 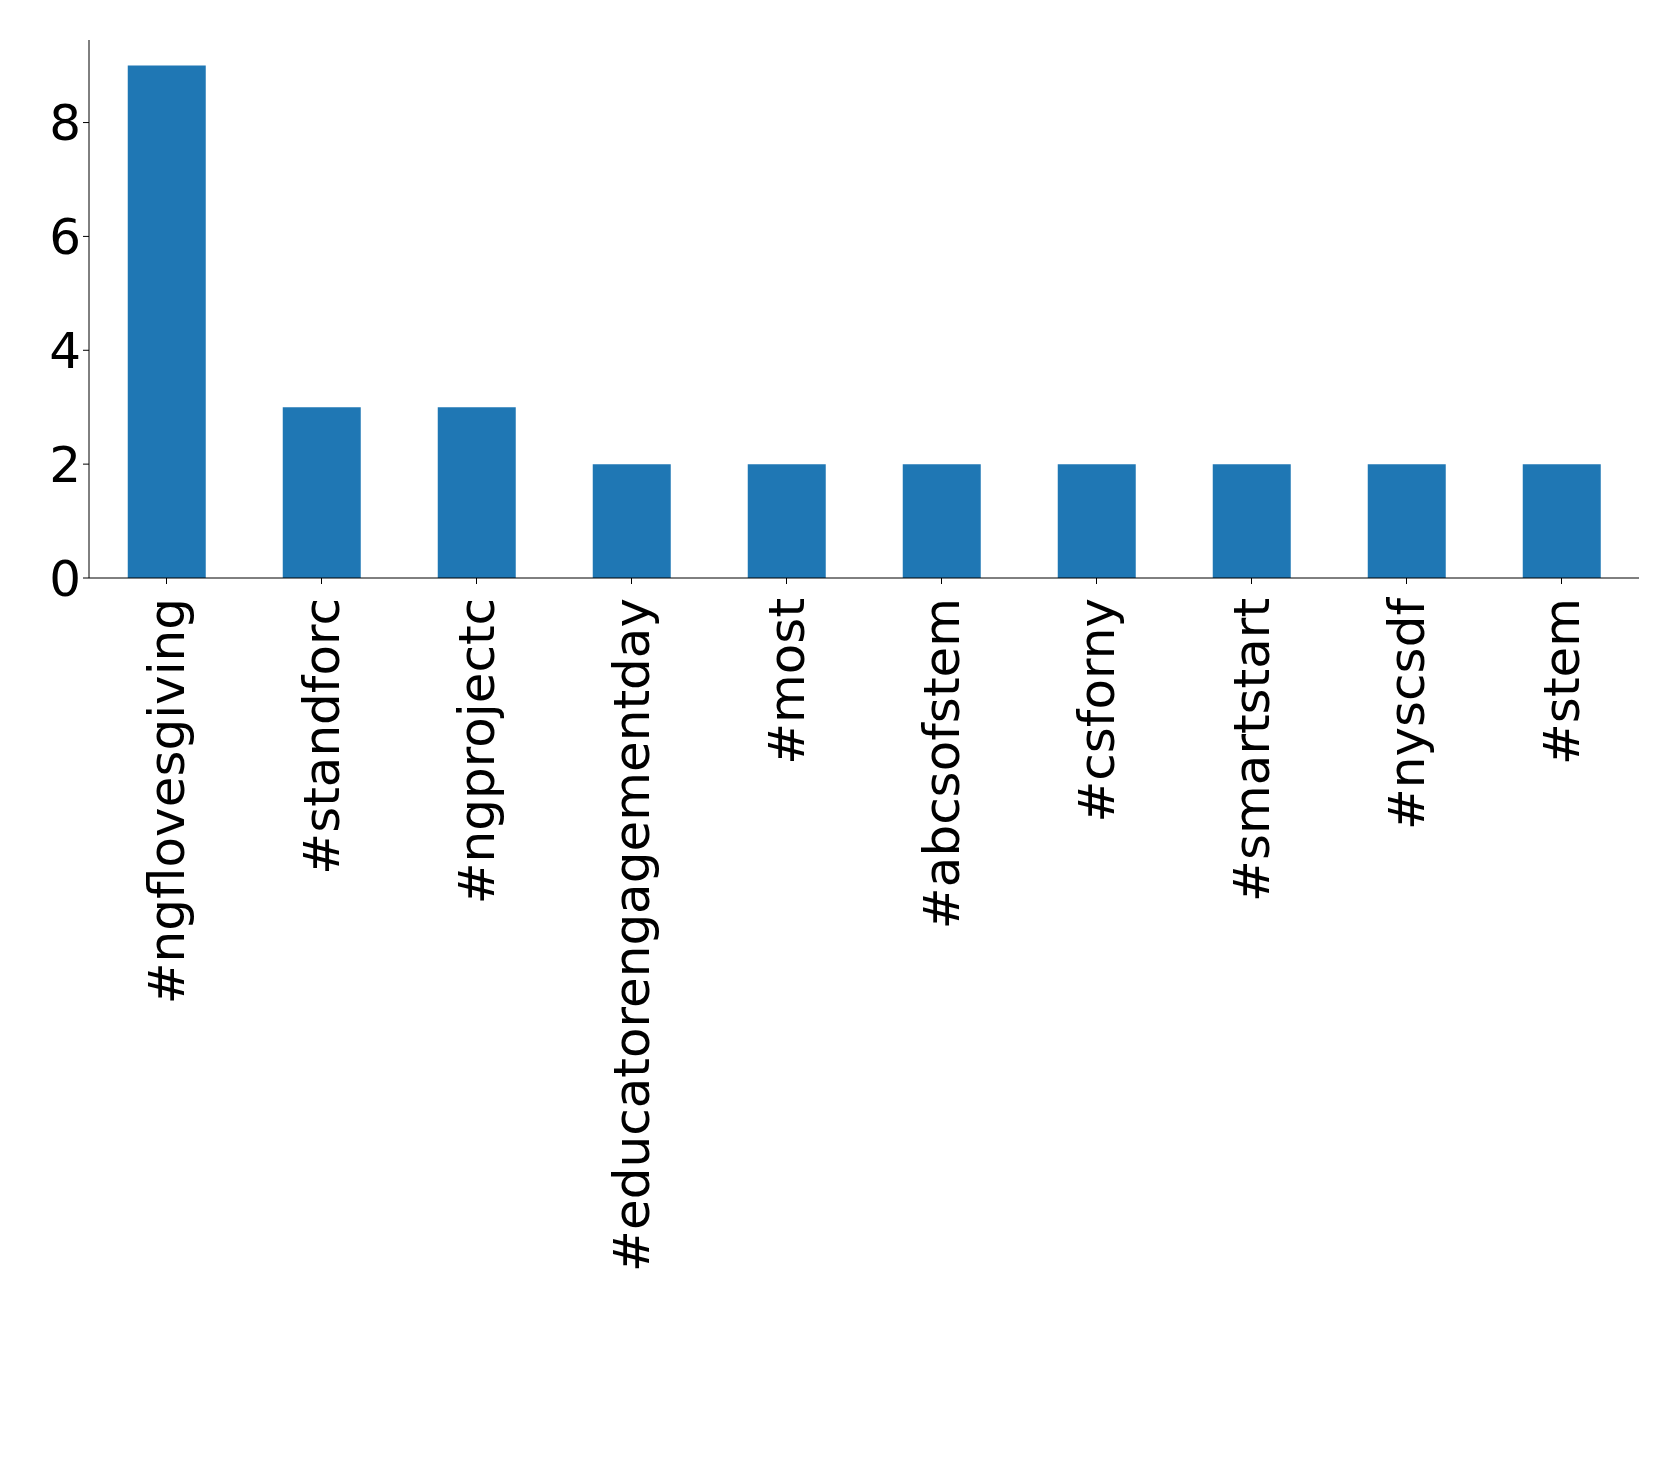 What do you see at coordinates (1406, 713) in the screenshot?
I see `x-tick-label: #nyscsdf` at bounding box center [1406, 713].